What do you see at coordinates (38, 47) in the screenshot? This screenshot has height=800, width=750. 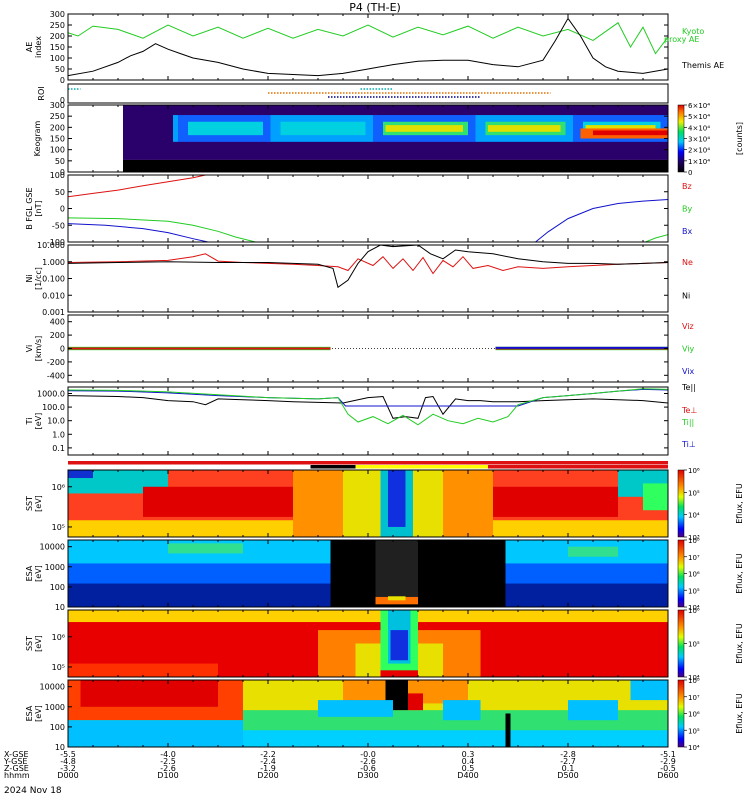 I see `ae-yunit: index` at bounding box center [38, 47].